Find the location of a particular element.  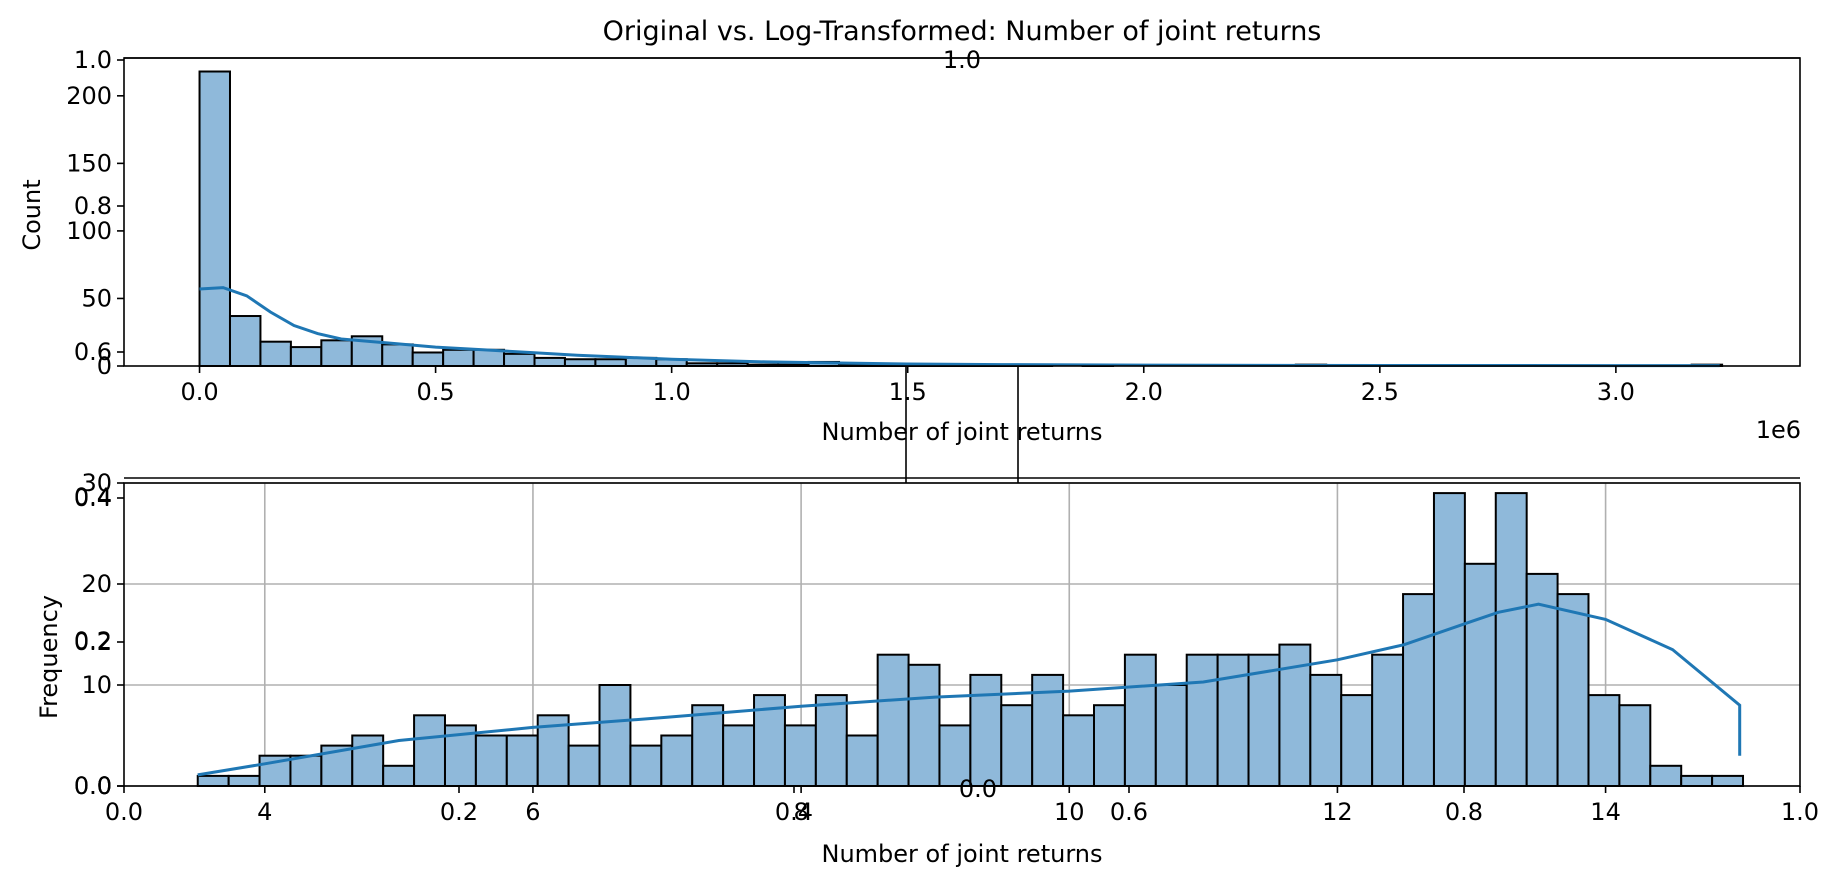

bottom-y-ticks: 0 10 20 30 is located at coordinates (102, 634).